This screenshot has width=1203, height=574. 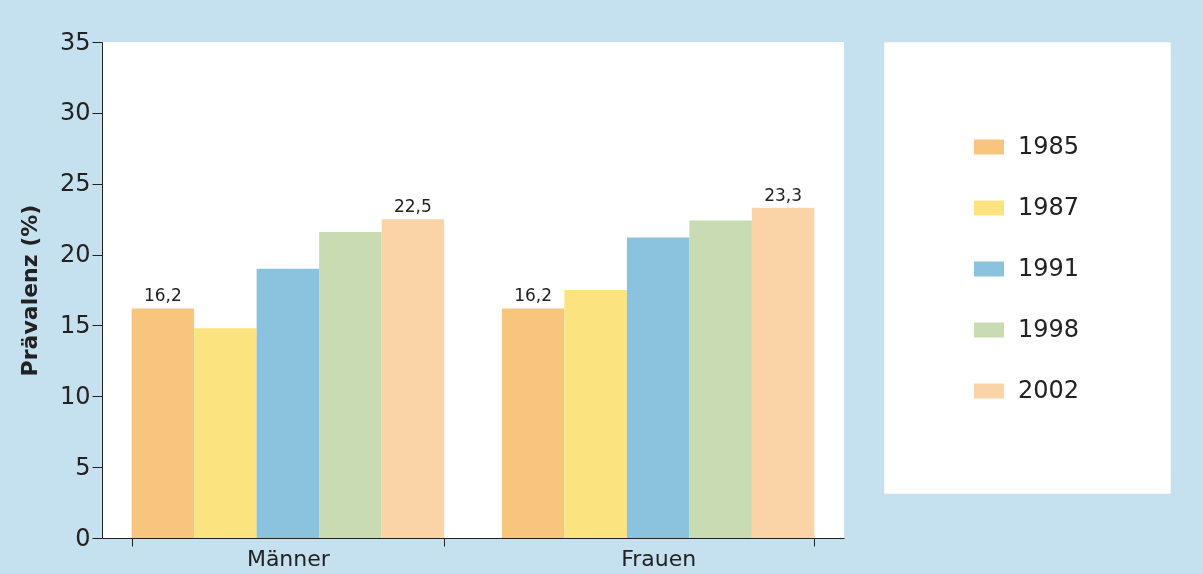 I want to click on legend-label: 1987, so click(x=1049, y=207).